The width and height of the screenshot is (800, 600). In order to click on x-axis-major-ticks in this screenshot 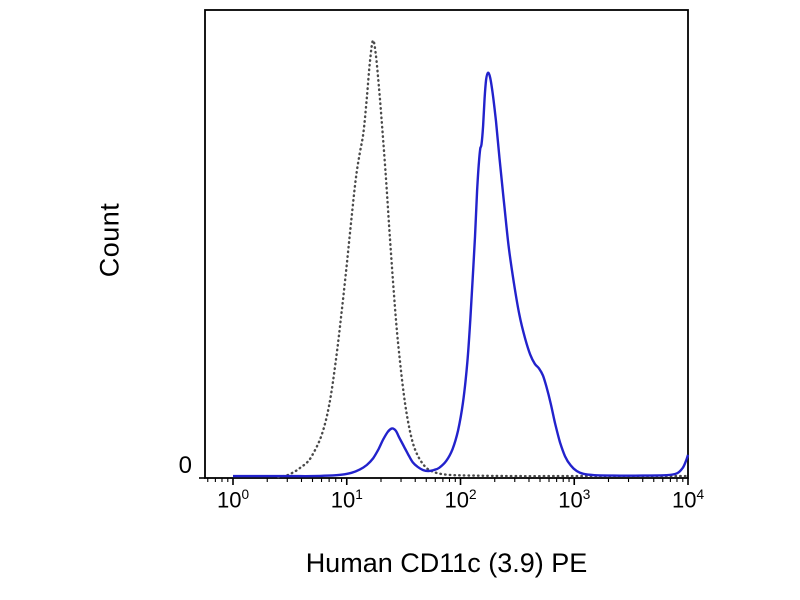, I will do `click(460, 481)`.